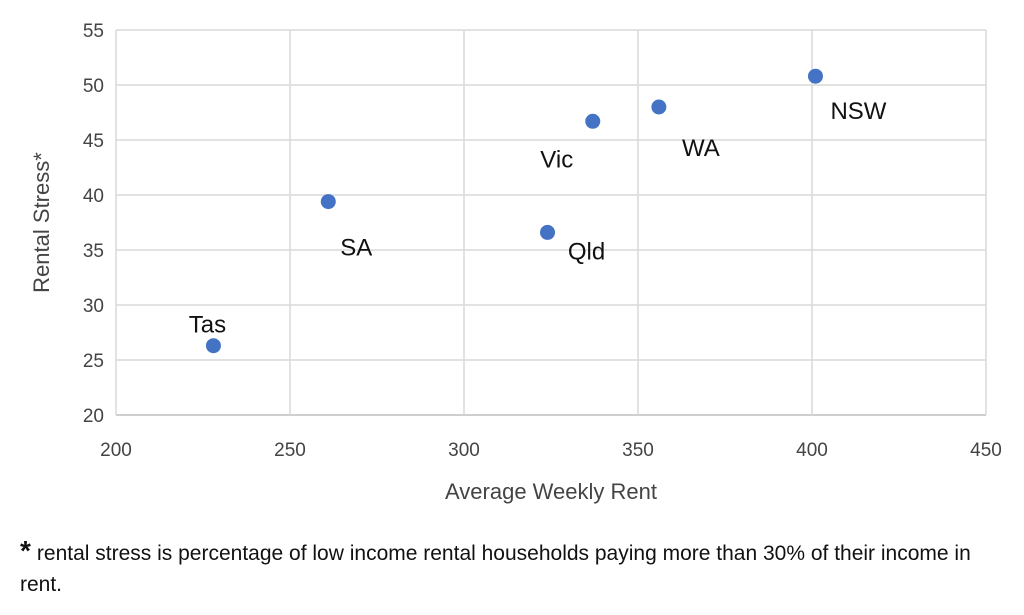 The image size is (1024, 615). I want to click on y-tick-label: 45, so click(93, 141).